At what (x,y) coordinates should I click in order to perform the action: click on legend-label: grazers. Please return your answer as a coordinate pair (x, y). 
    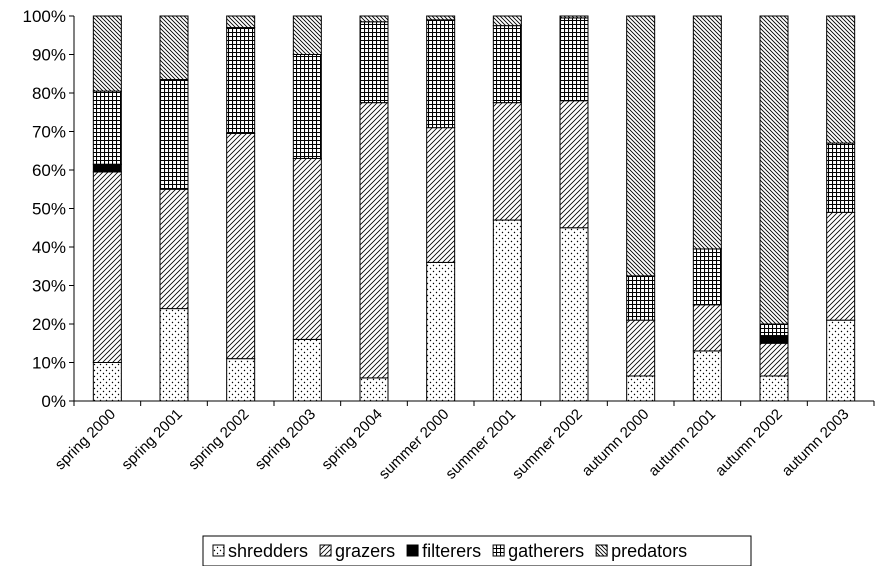
    Looking at the image, I should click on (365, 551).